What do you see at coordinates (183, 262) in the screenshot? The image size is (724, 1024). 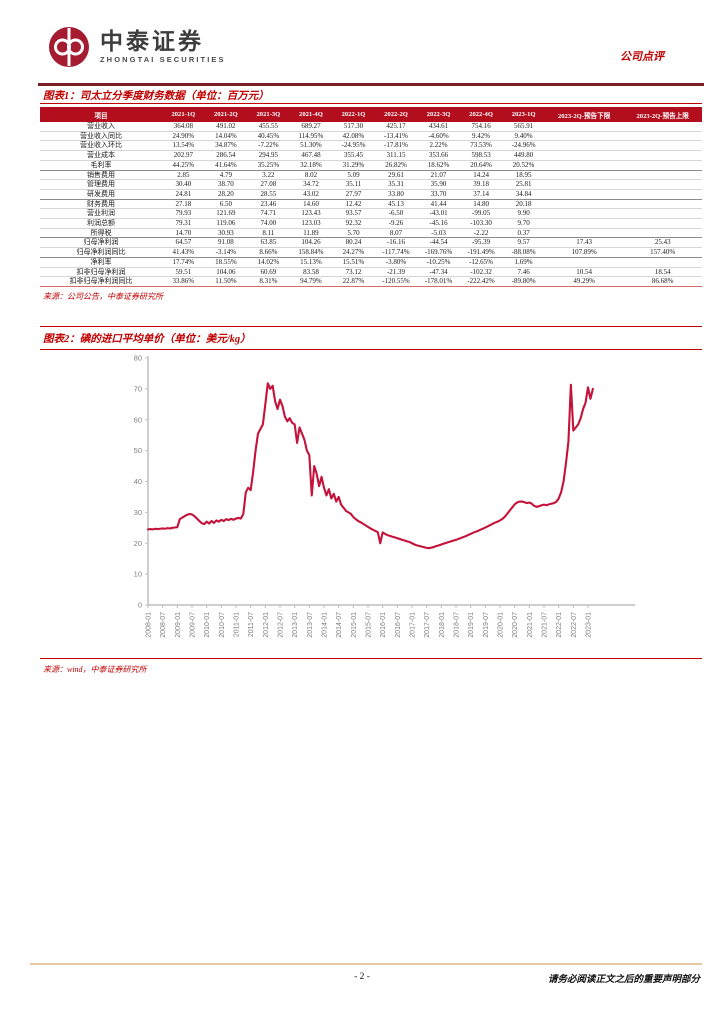 I see `table-cell: 17.74%` at bounding box center [183, 262].